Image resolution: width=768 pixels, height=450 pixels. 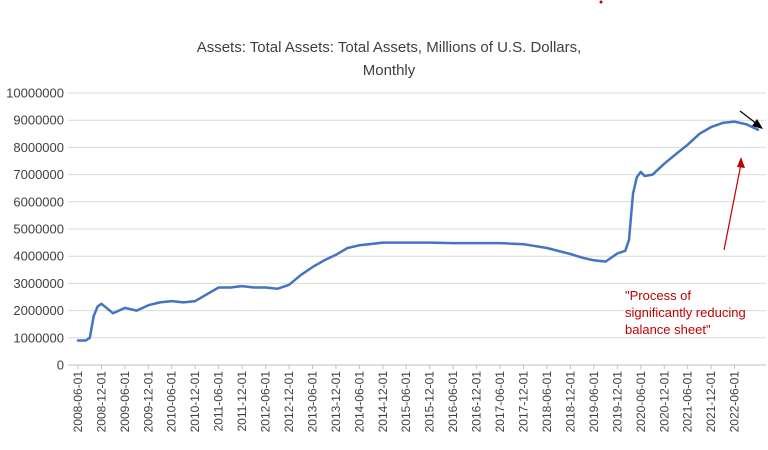 What do you see at coordinates (78, 402) in the screenshot?
I see `x-tick-label: 2008-06-01` at bounding box center [78, 402].